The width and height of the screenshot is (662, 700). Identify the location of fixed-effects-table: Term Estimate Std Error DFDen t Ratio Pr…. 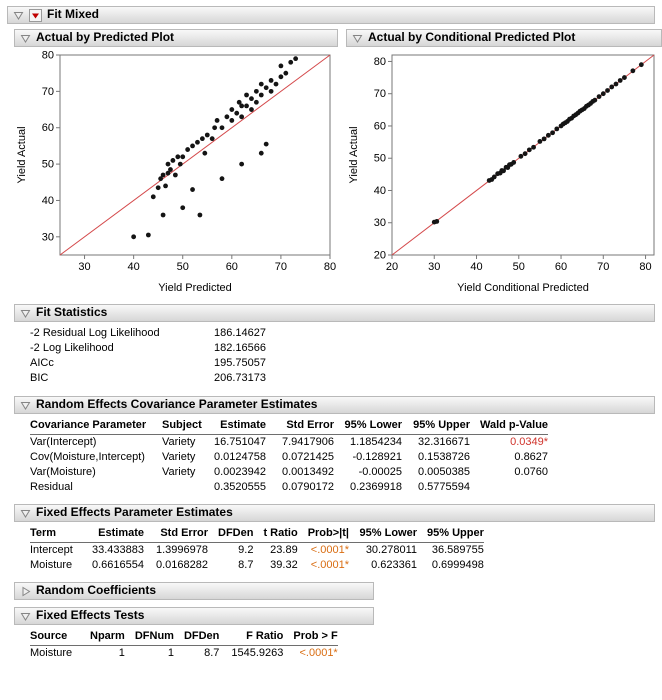
(257, 549).